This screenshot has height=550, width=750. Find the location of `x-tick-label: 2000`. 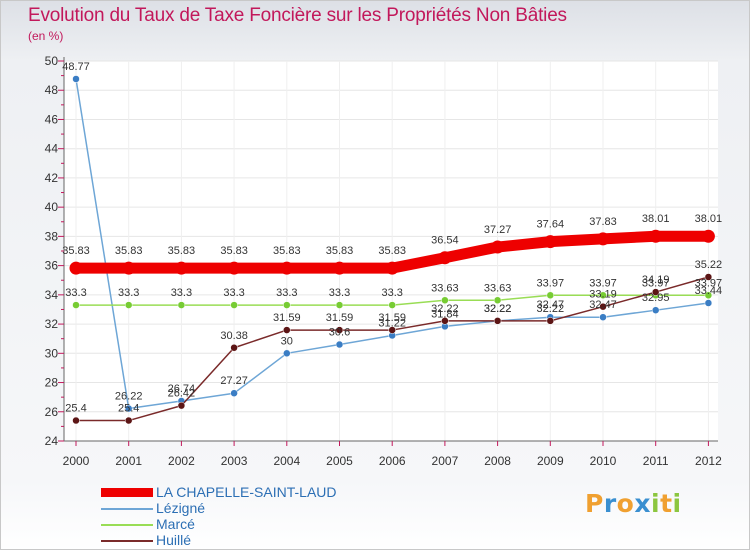

x-tick-label: 2000 is located at coordinates (76, 461).